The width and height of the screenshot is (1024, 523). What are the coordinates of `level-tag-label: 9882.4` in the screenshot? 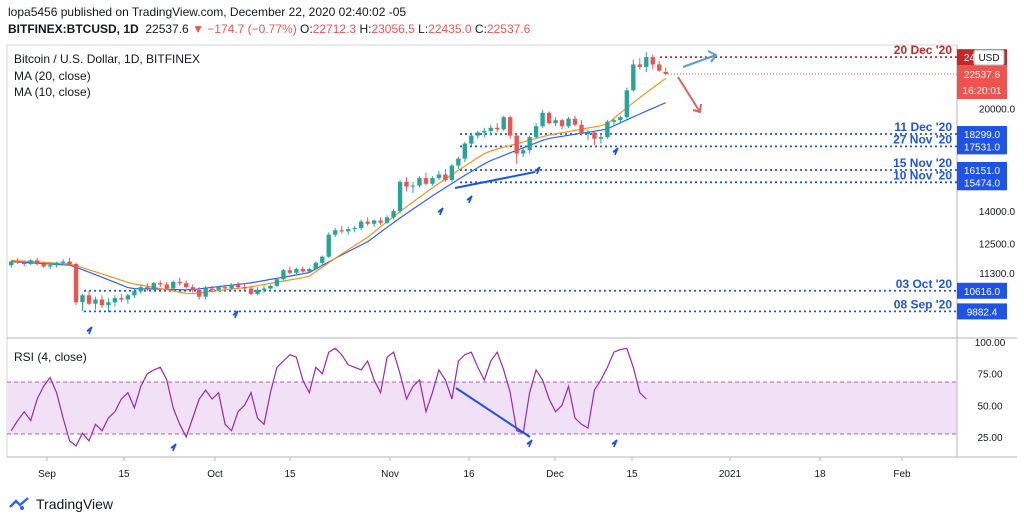 It's located at (982, 312).